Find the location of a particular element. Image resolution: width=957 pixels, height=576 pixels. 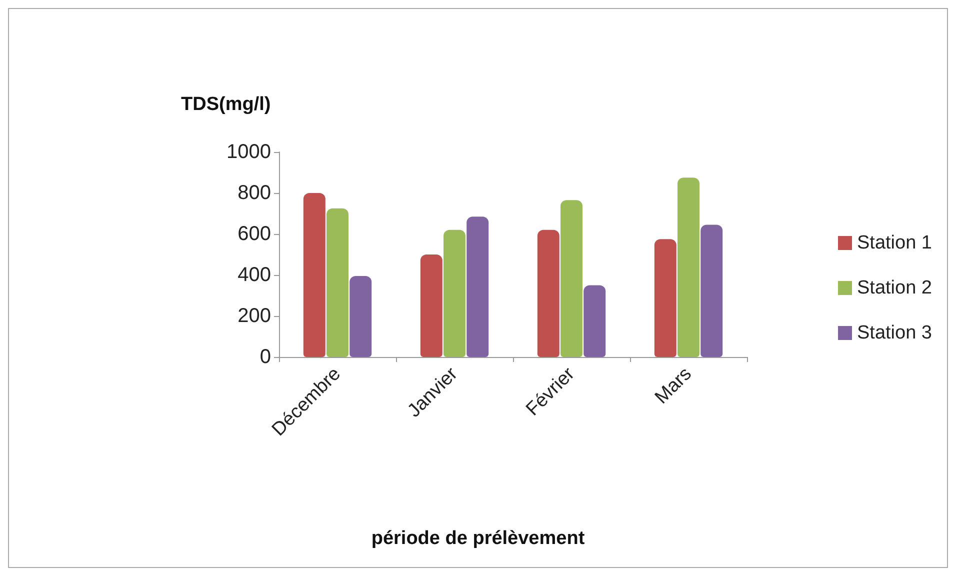

y-tick-label: 600 is located at coordinates (254, 234).